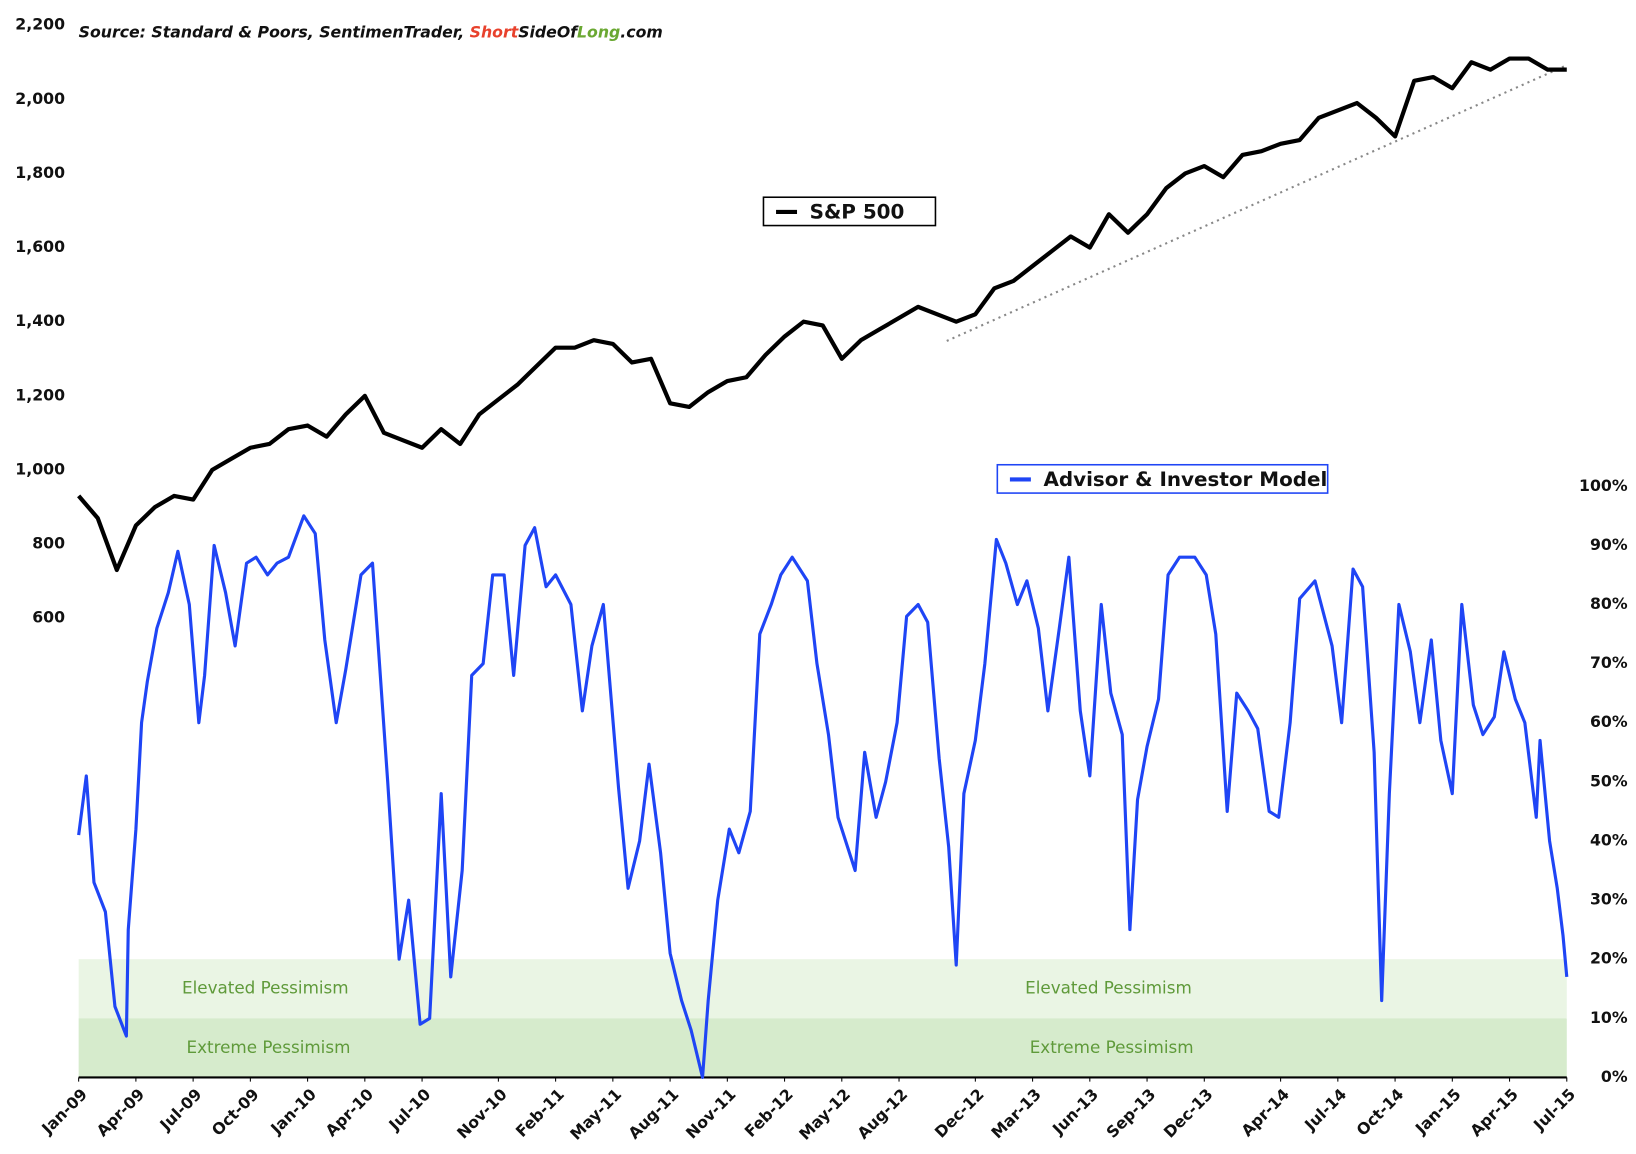 Image resolution: width=1636 pixels, height=1154 pixels. Describe the element at coordinates (1265, 1113) in the screenshot. I see `x-tick-label: Apr-14` at that location.